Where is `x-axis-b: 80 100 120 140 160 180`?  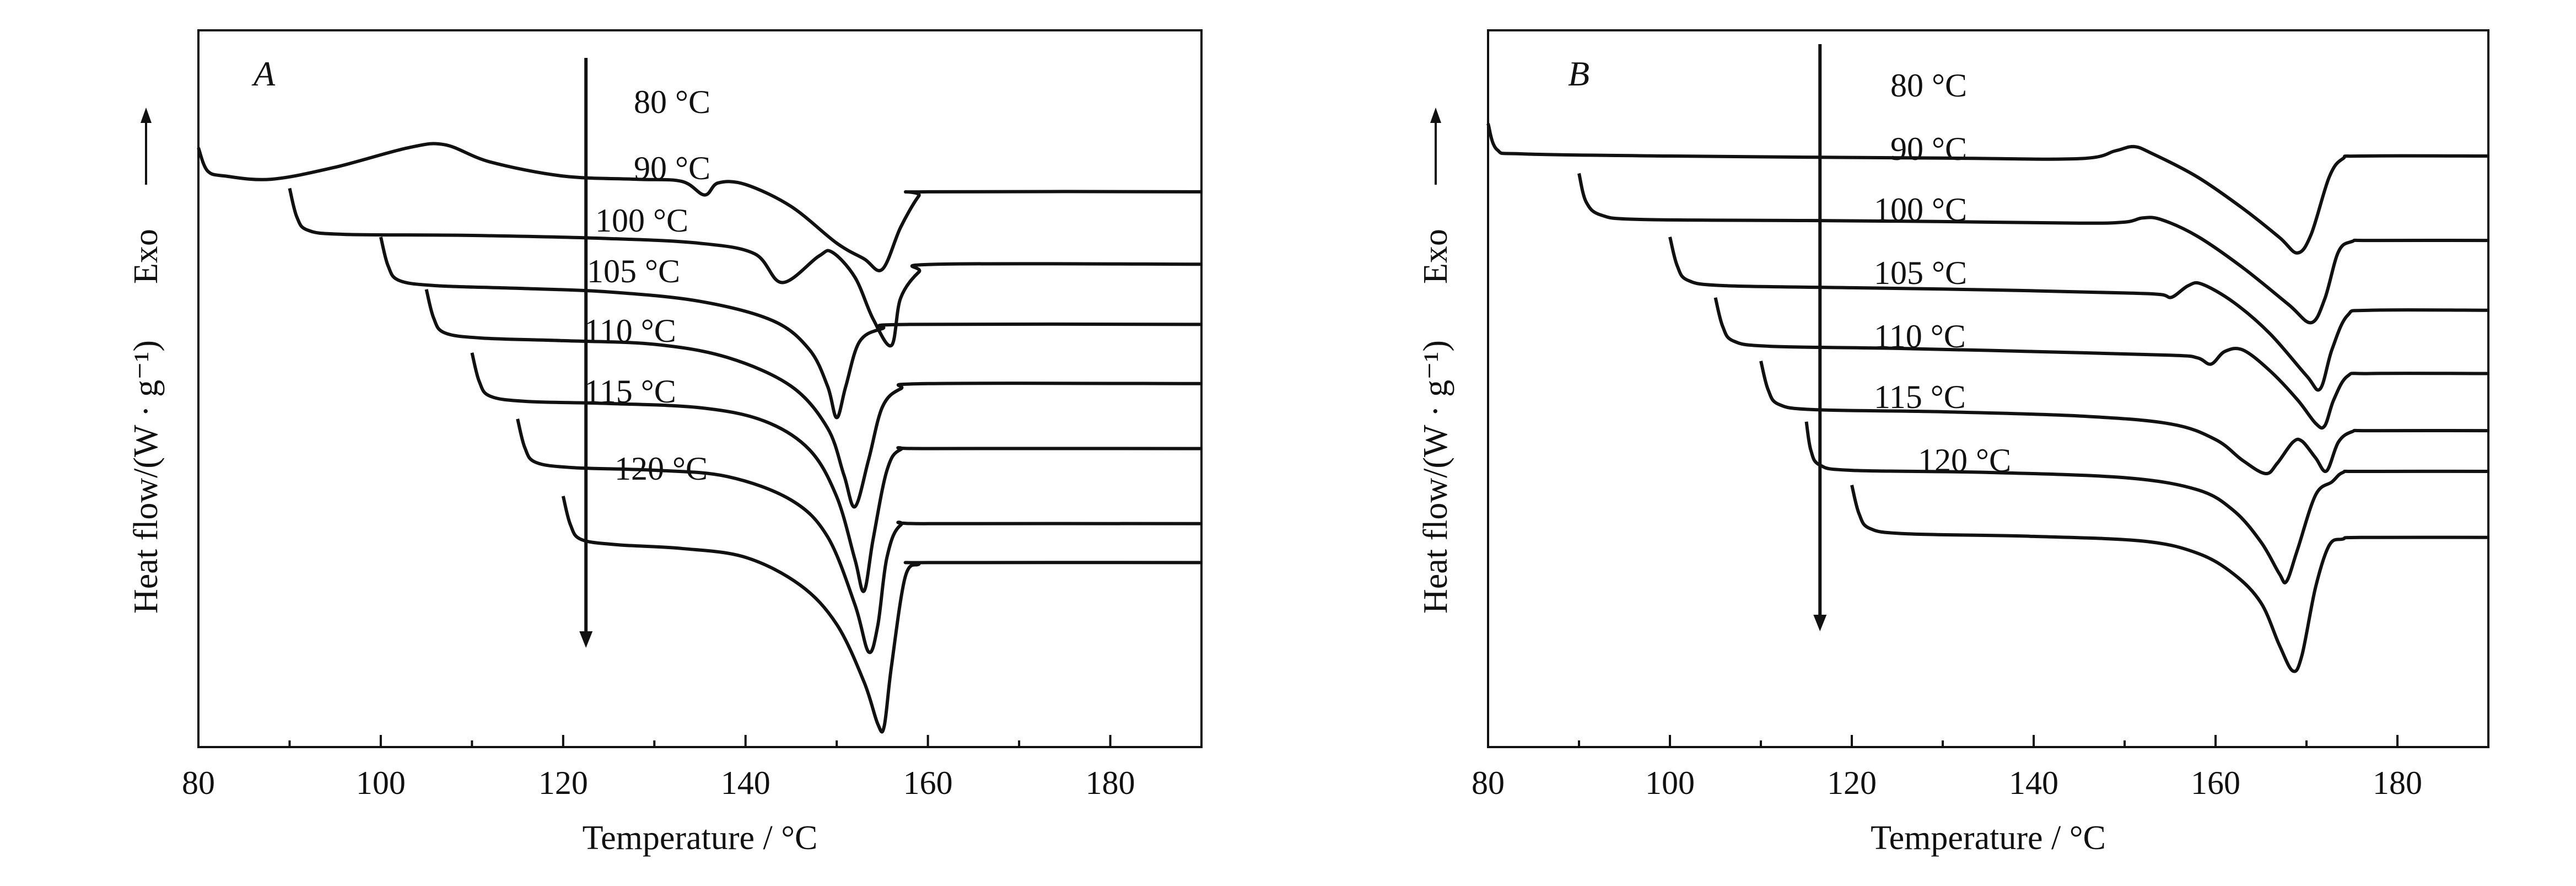
x-axis-b: 80 100 120 140 160 180 is located at coordinates (1947, 768).